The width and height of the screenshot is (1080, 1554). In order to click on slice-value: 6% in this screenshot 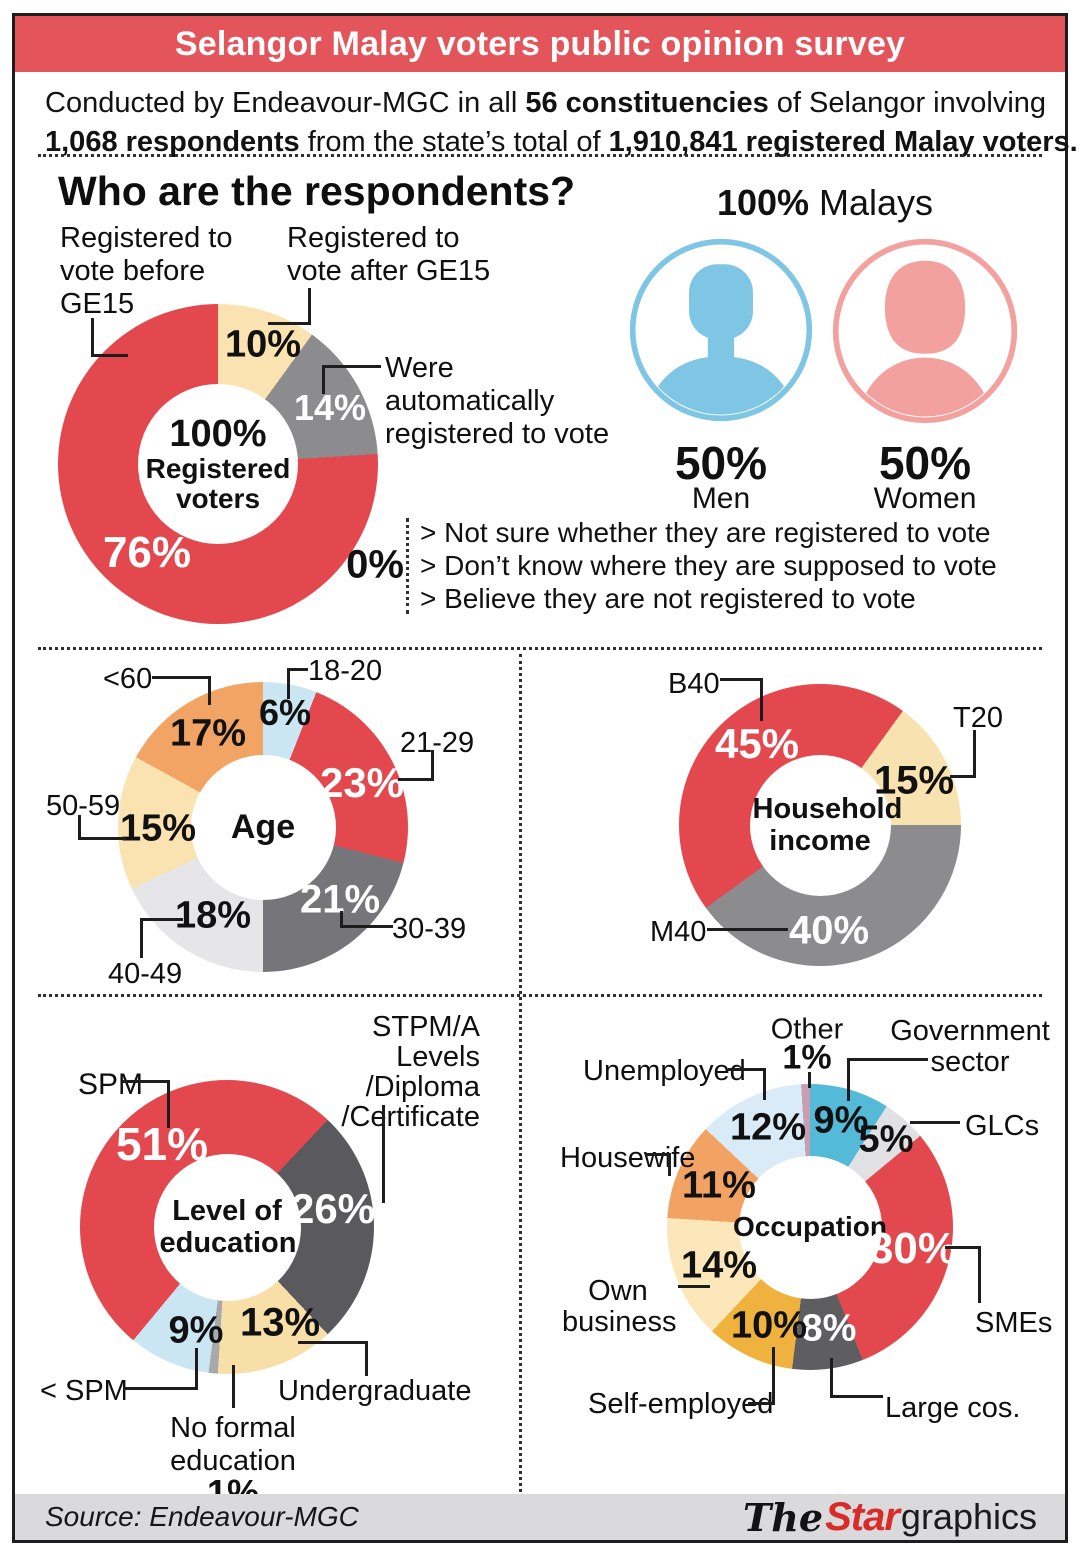, I will do `click(285, 712)`.